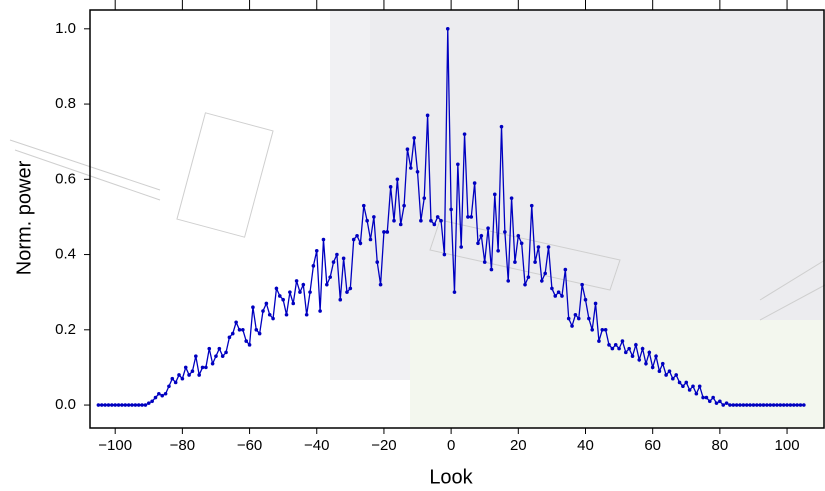 The image size is (825, 491). Describe the element at coordinates (65, 329) in the screenshot. I see `y-tick-label: 0.2` at that location.